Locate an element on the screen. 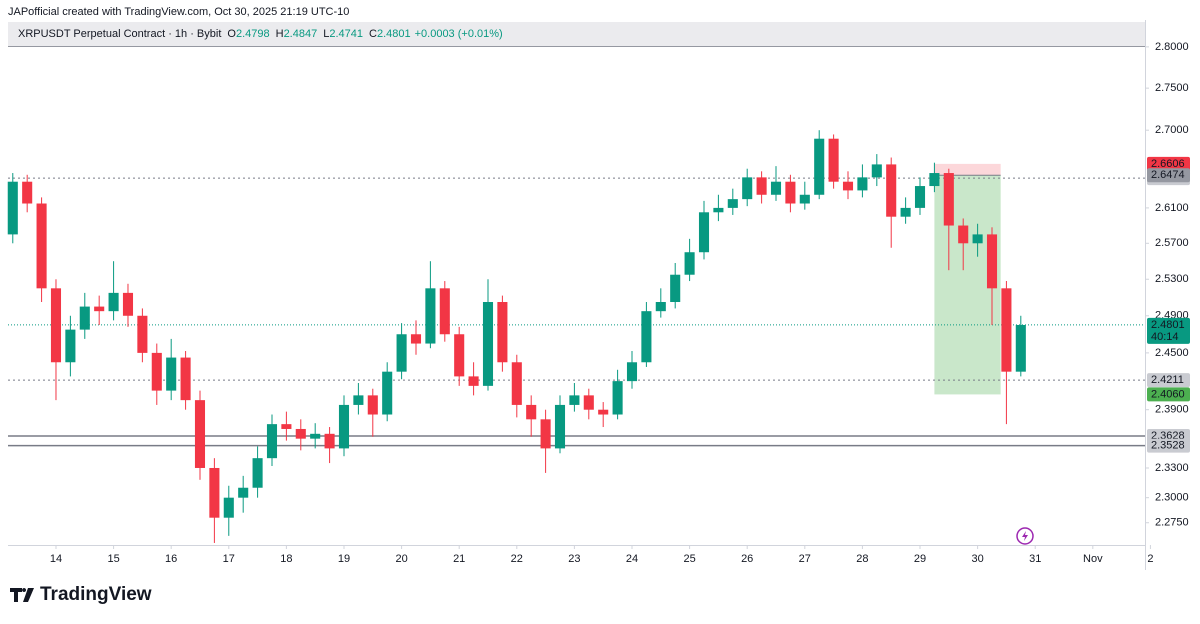 The image size is (1200, 624). y-tick-label: 2.6100 is located at coordinates (1172, 208).